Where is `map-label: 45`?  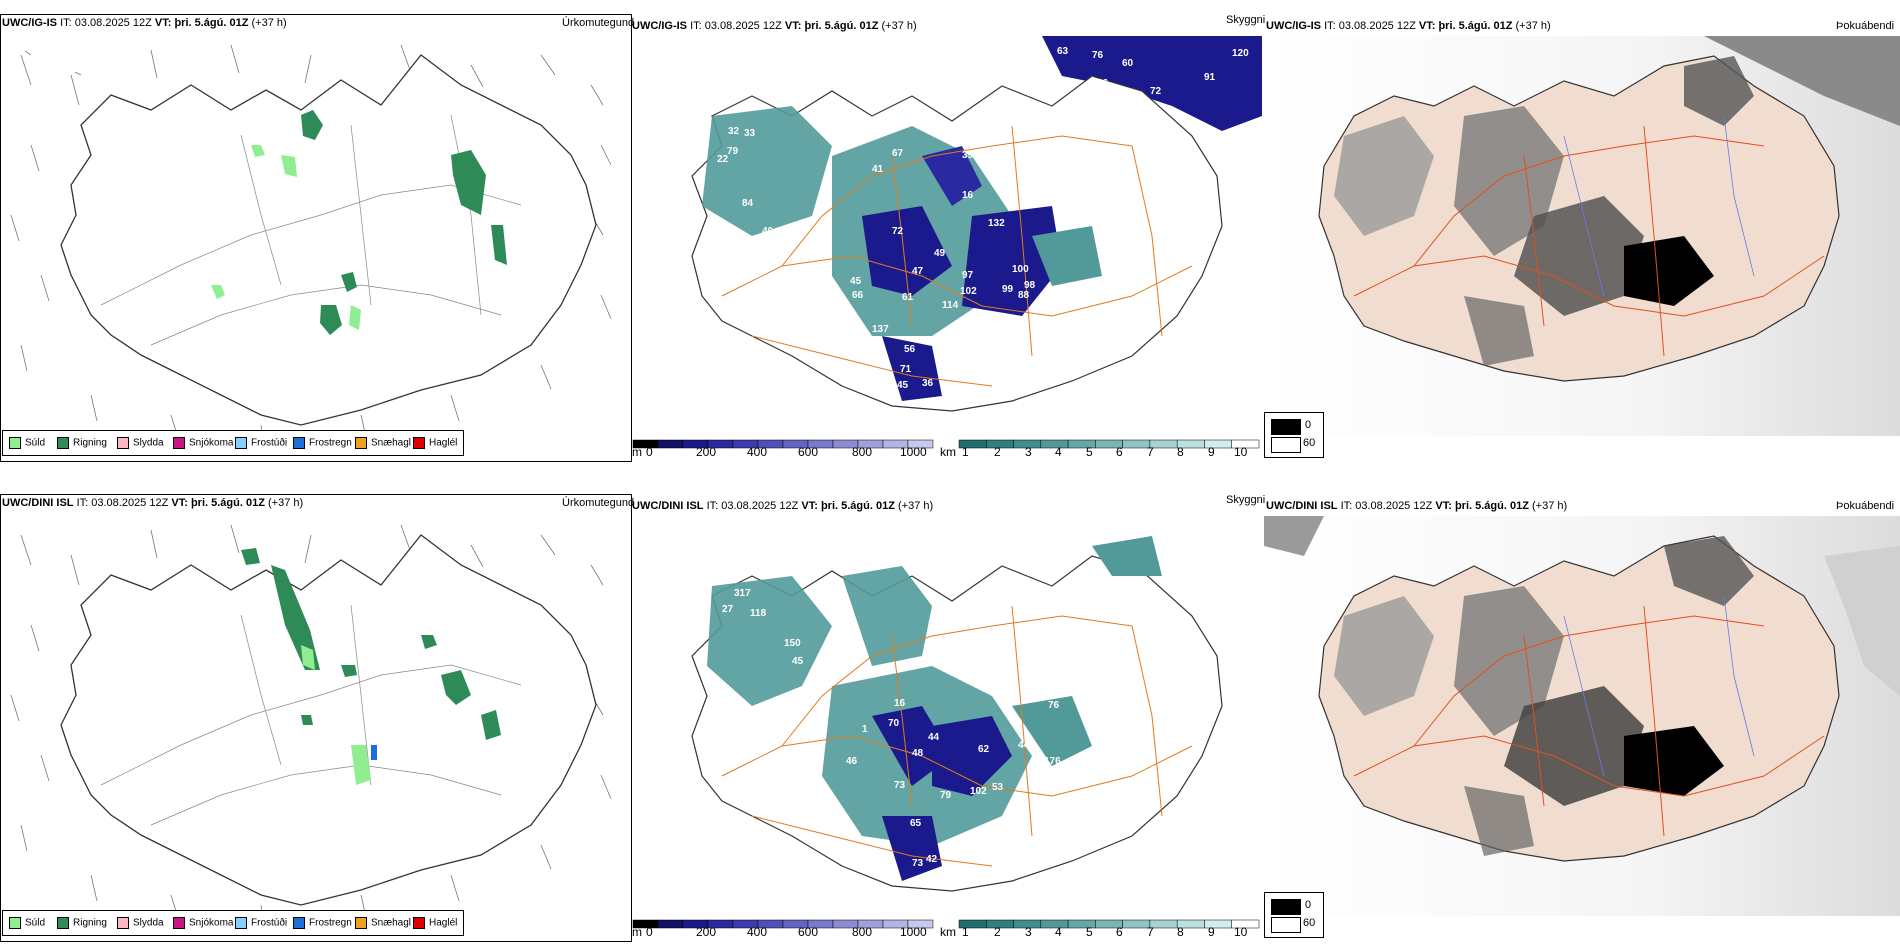
map-label: 45 is located at coordinates (903, 385).